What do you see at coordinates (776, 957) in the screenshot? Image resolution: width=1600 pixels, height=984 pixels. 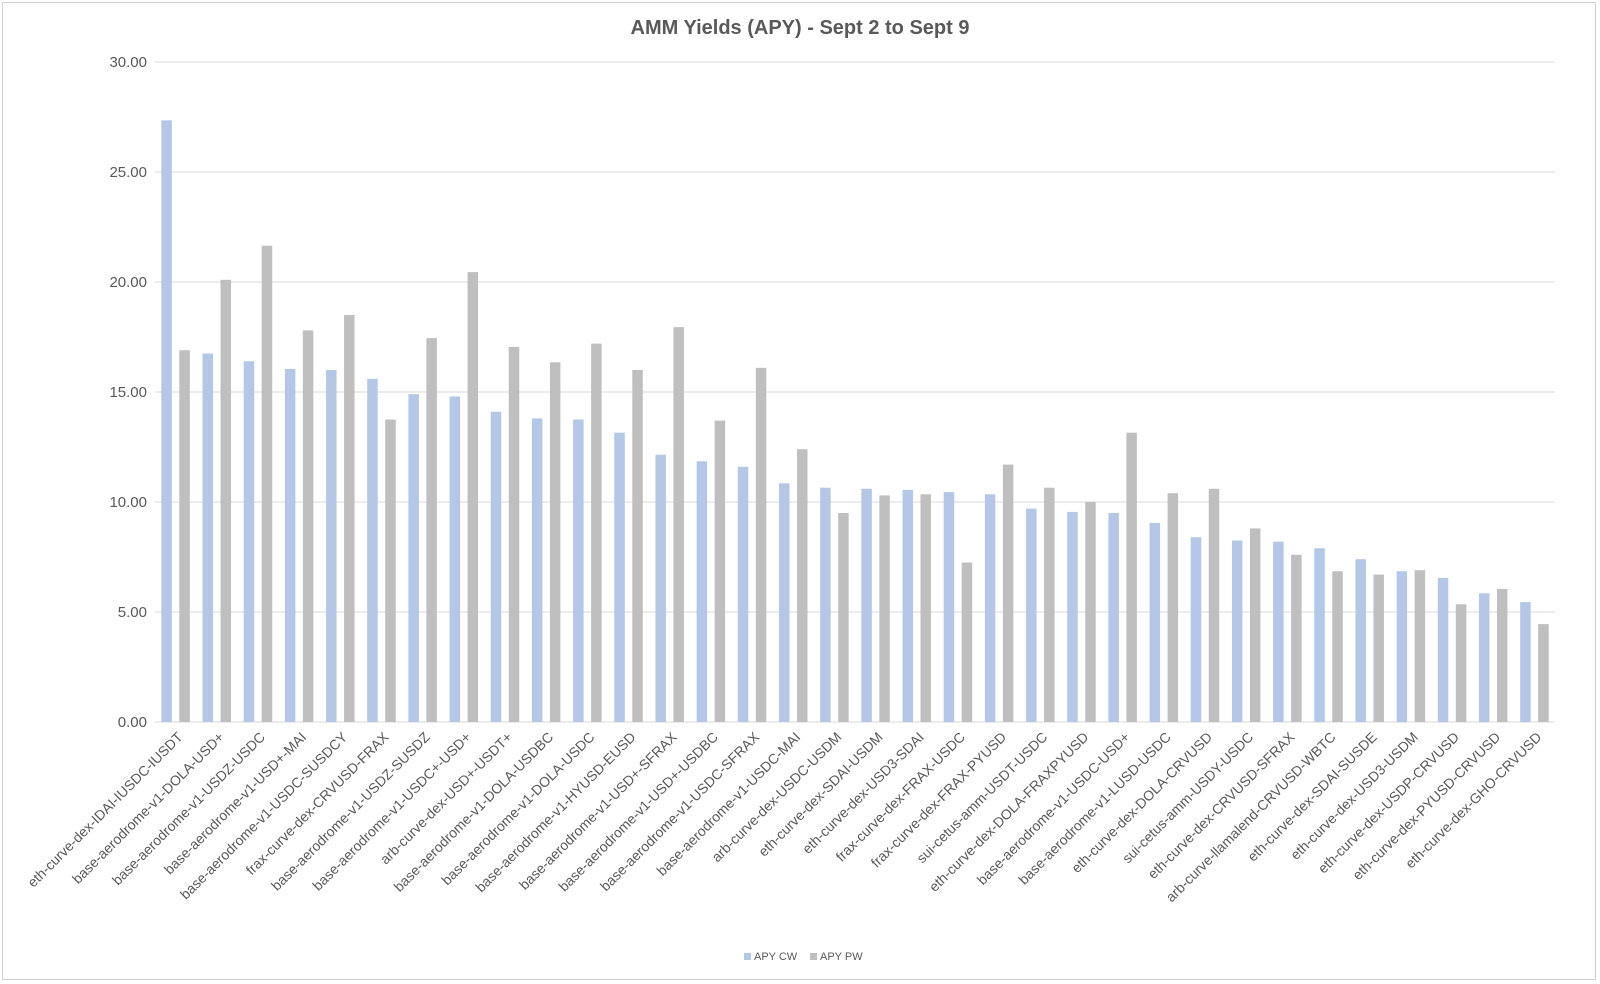 I see `legend-label: APY CW` at bounding box center [776, 957].